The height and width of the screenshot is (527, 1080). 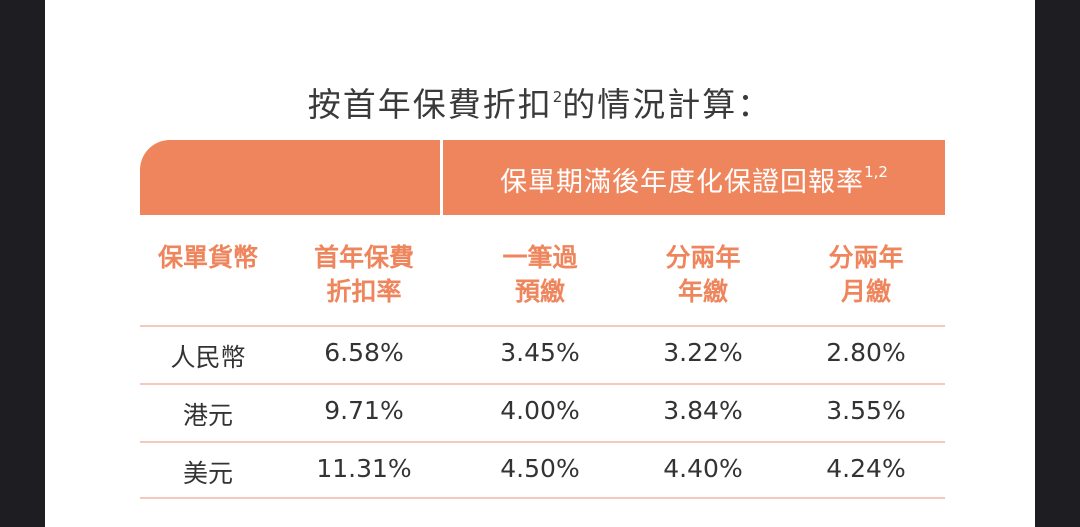 What do you see at coordinates (865, 291) in the screenshot?
I see `column-header-line: 月繳` at bounding box center [865, 291].